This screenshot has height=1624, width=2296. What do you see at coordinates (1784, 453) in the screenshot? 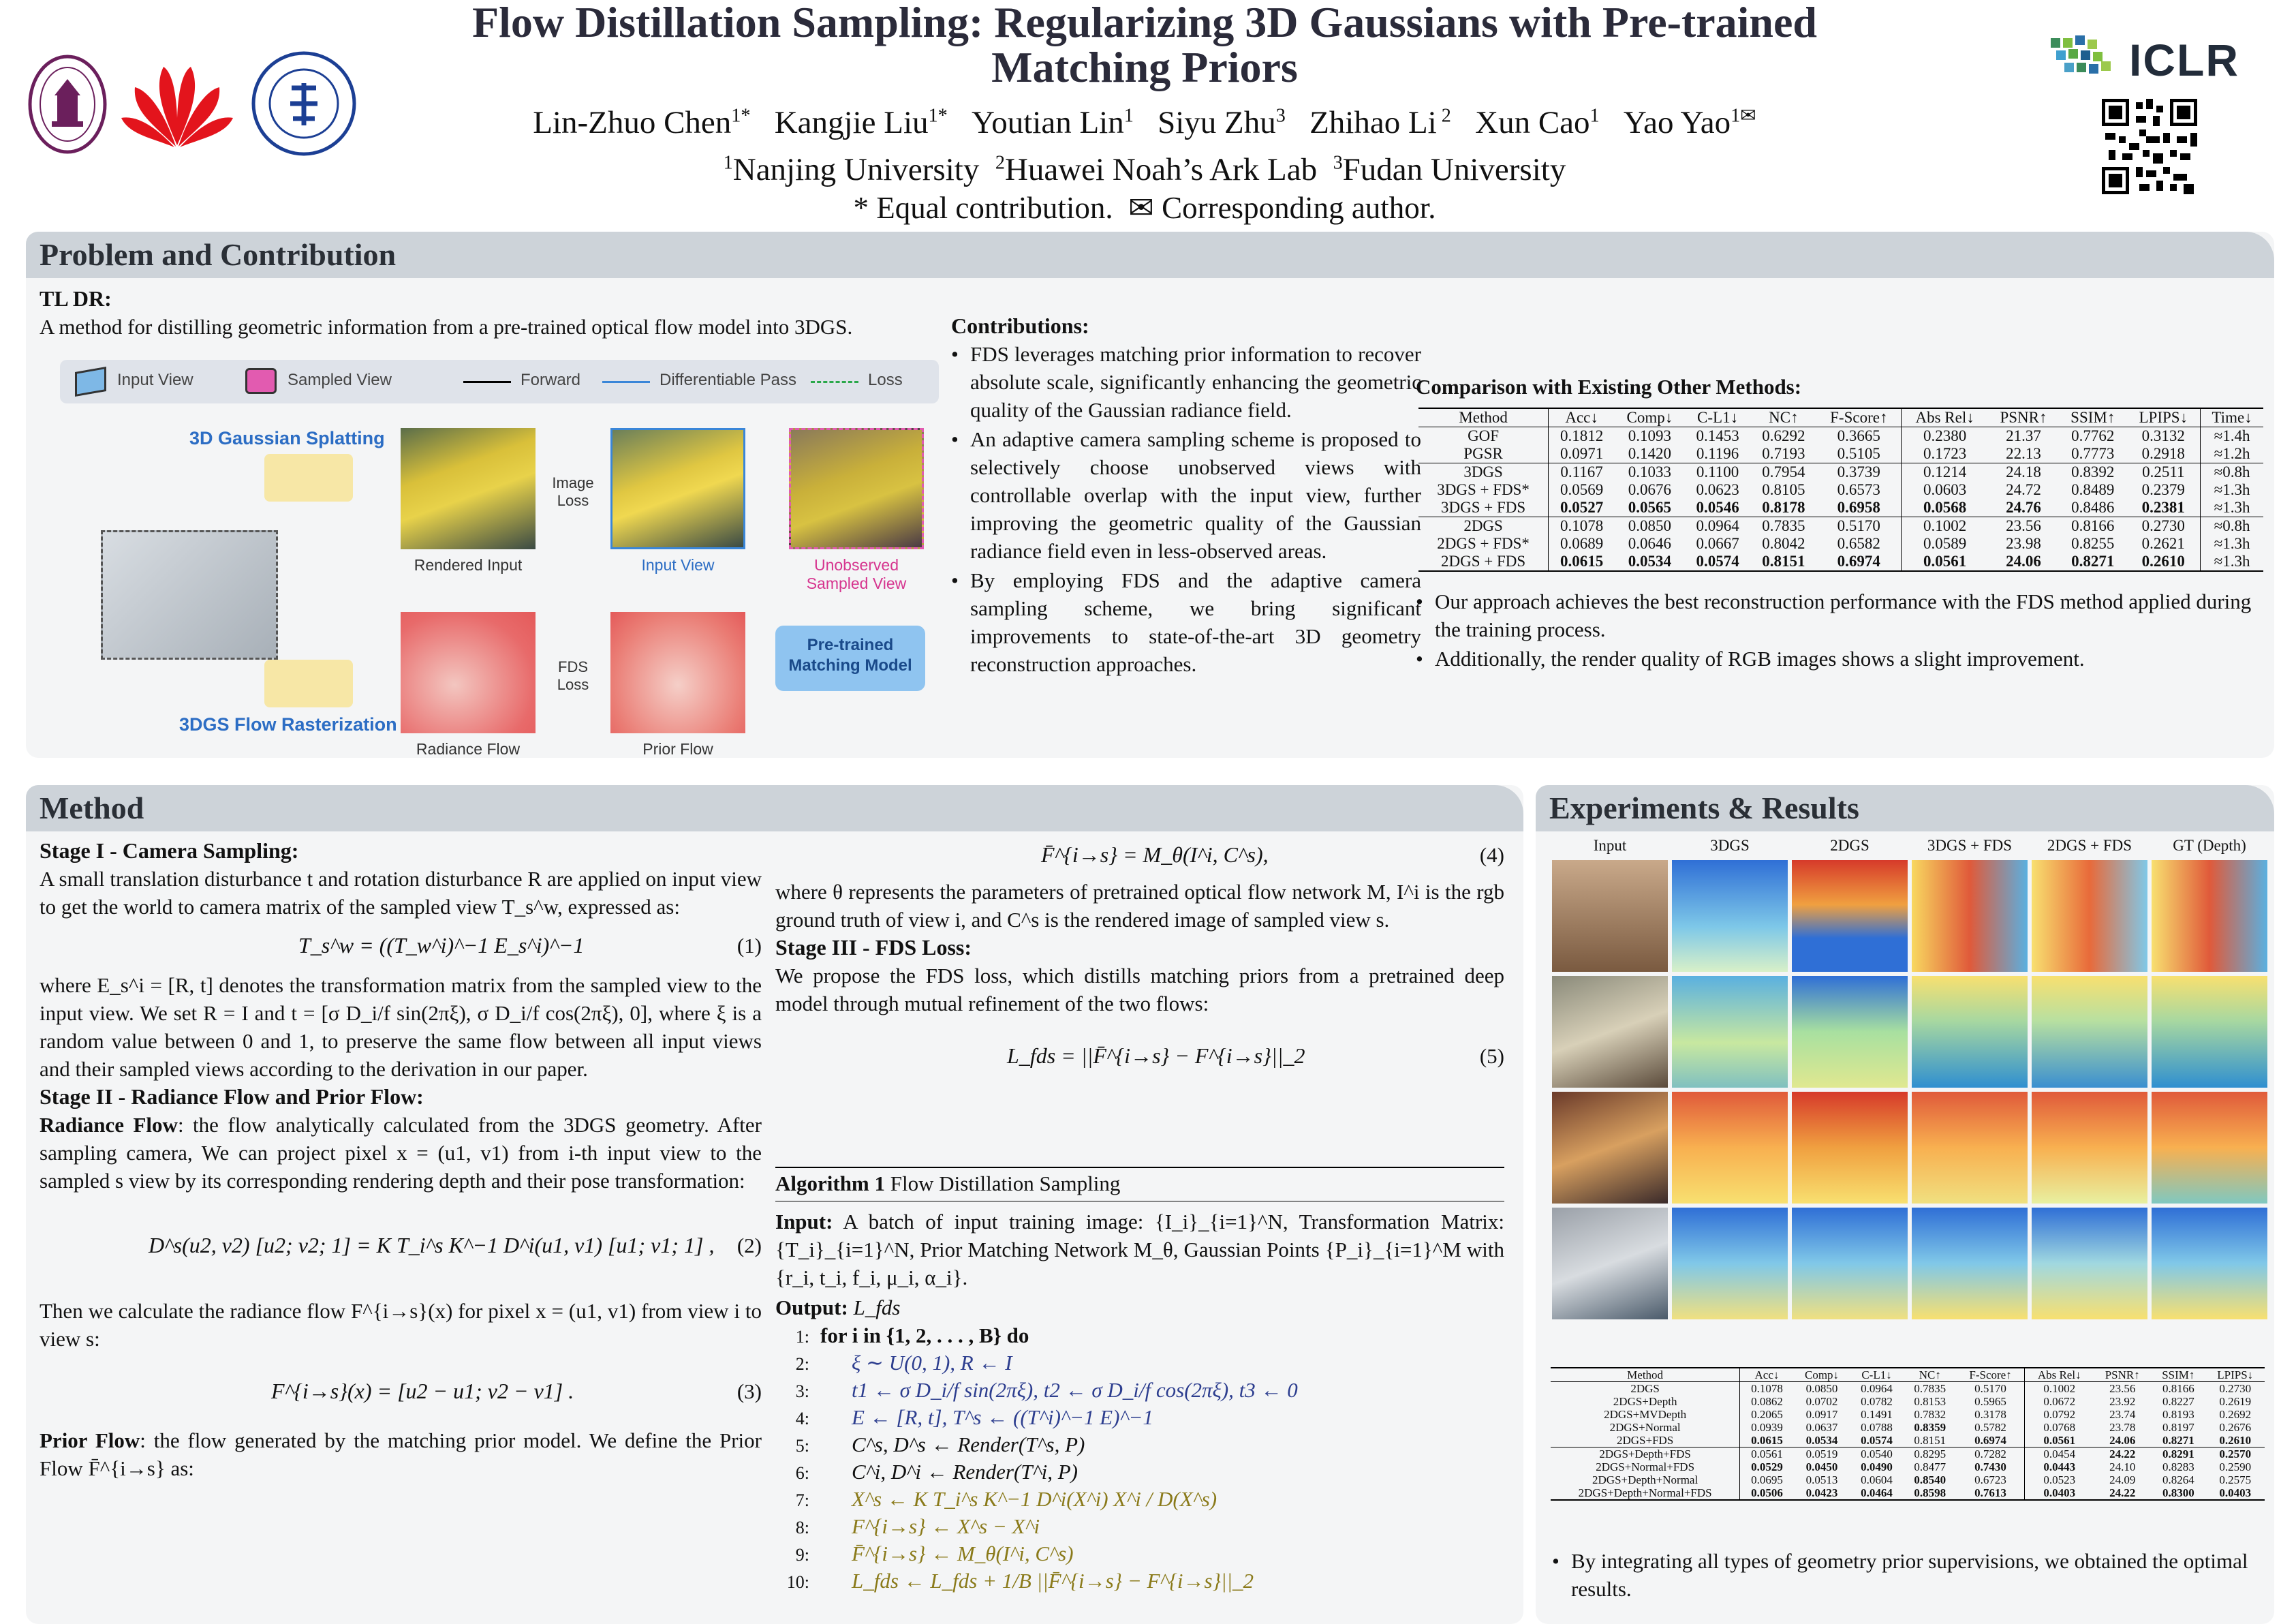
I see `table-value-cell: 0.7193` at bounding box center [1784, 453].